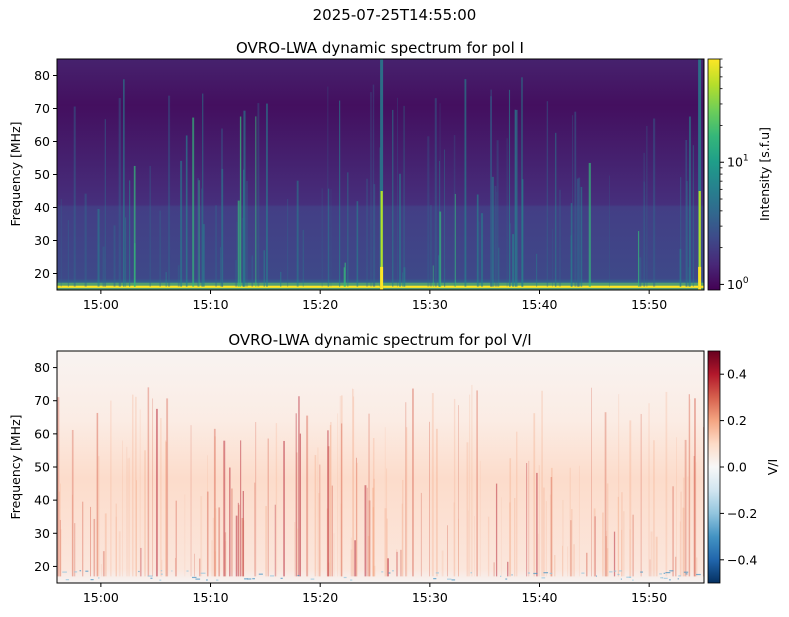 This screenshot has height=617, width=789. Describe the element at coordinates (539, 597) in the screenshot. I see `x-tick-label: 15:40` at that location.